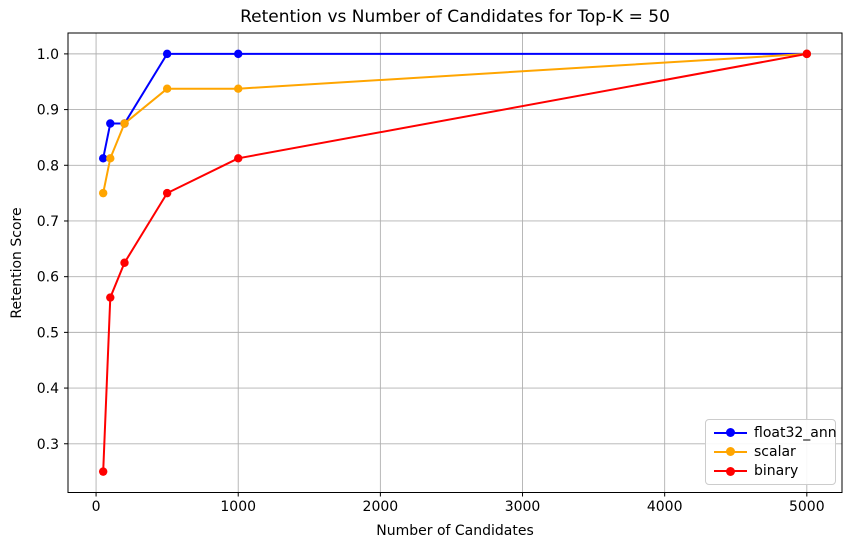  I want to click on x-axis-label: Number of Candidates, so click(455, 531).